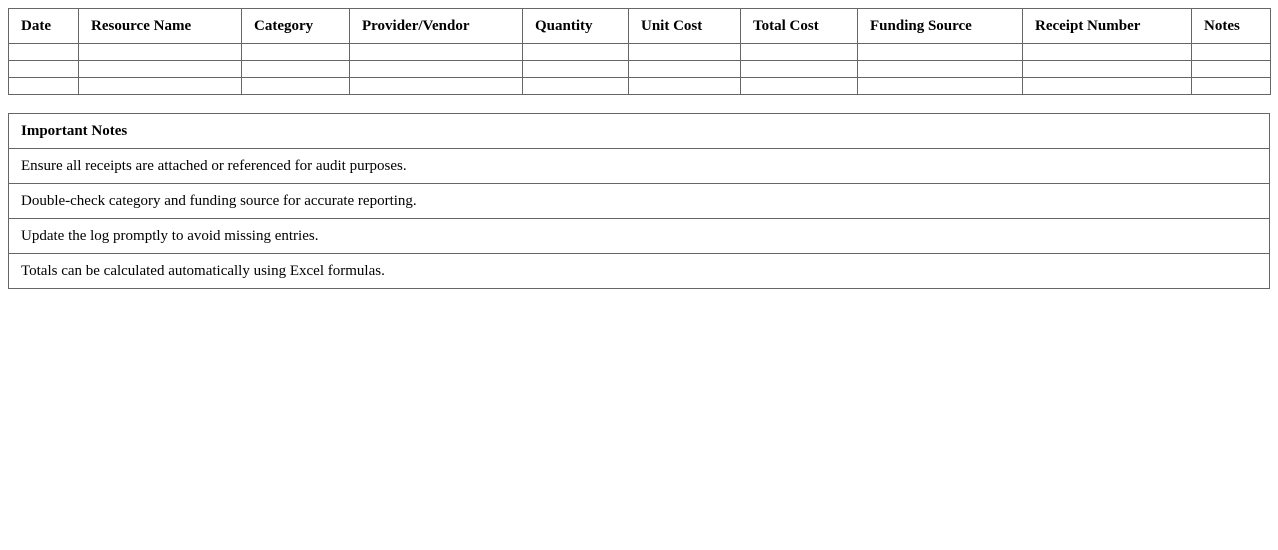 The height and width of the screenshot is (550, 1278). What do you see at coordinates (1231, 26) in the screenshot?
I see `column-header-notes: Notes` at bounding box center [1231, 26].